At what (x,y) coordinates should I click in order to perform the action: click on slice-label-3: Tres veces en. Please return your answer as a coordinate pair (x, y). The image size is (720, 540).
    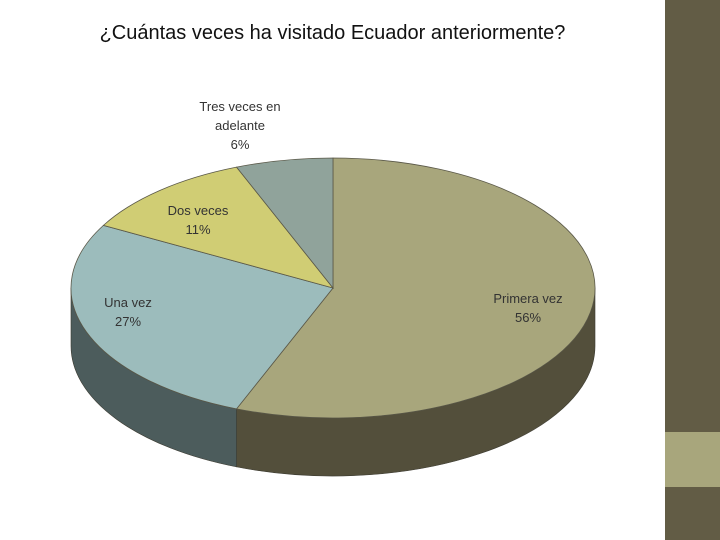
    Looking at the image, I should click on (239, 106).